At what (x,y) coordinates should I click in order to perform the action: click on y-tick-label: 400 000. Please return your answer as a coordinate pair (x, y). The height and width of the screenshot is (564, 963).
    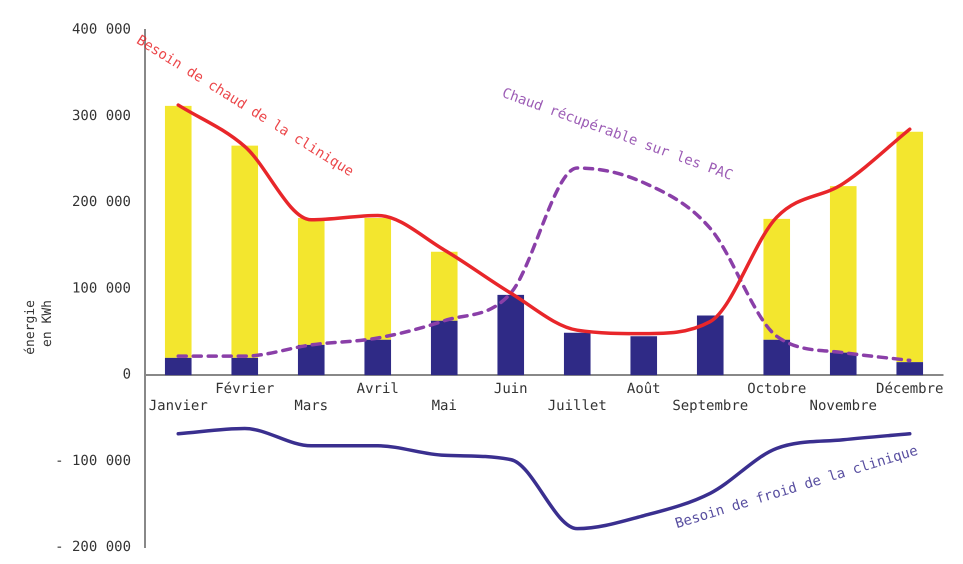
    Looking at the image, I should click on (101, 30).